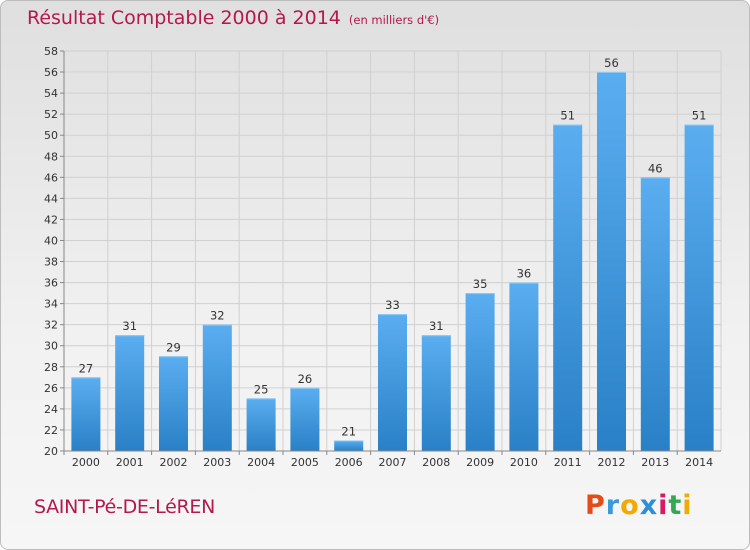 This screenshot has height=550, width=750. Describe the element at coordinates (699, 462) in the screenshot. I see `x-tick-label: 2014` at that location.